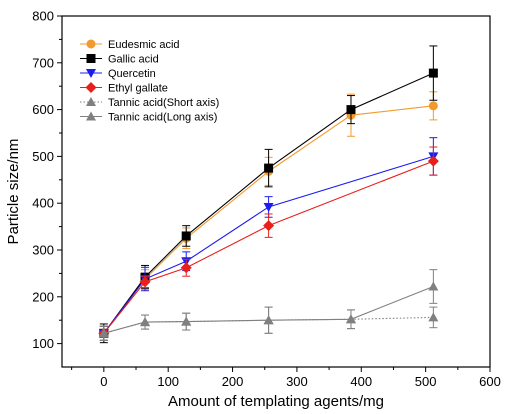 The height and width of the screenshot is (414, 508). Describe the element at coordinates (43, 296) in the screenshot. I see `y-tick-label: 200` at that location.